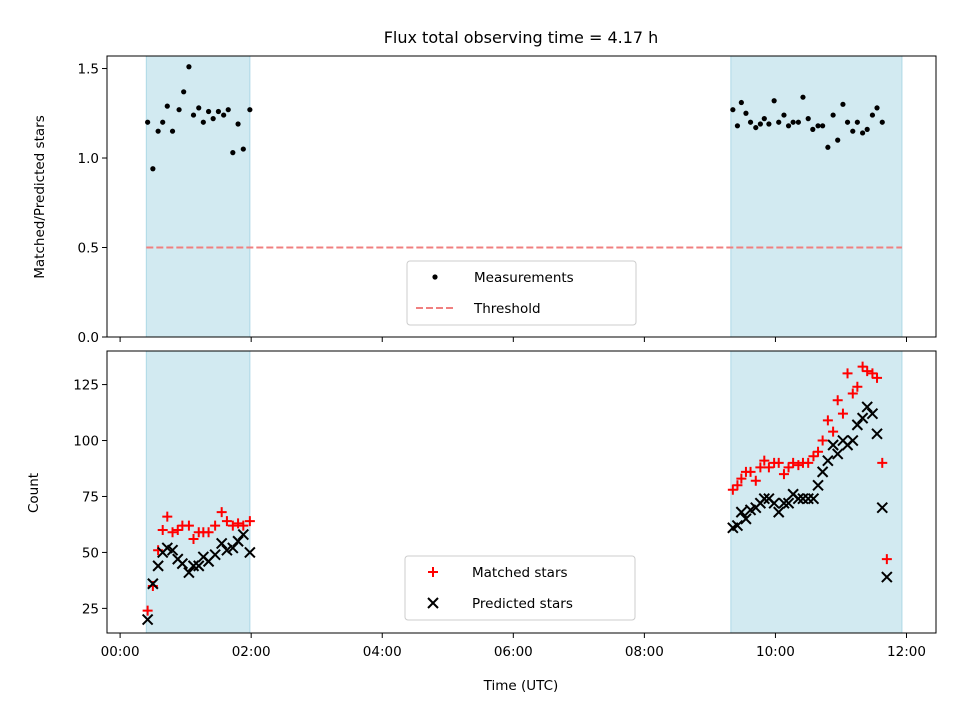 The width and height of the screenshot is (960, 720). What do you see at coordinates (251, 652) in the screenshot?
I see `x-tick-label: 02:00` at bounding box center [251, 652].